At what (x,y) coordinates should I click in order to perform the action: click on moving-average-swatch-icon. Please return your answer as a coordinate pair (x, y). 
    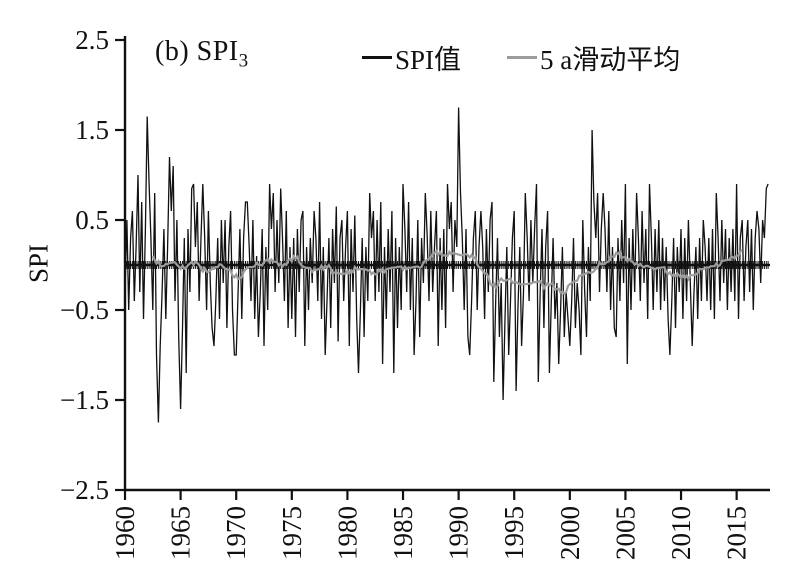
    Looking at the image, I should click on (522, 57).